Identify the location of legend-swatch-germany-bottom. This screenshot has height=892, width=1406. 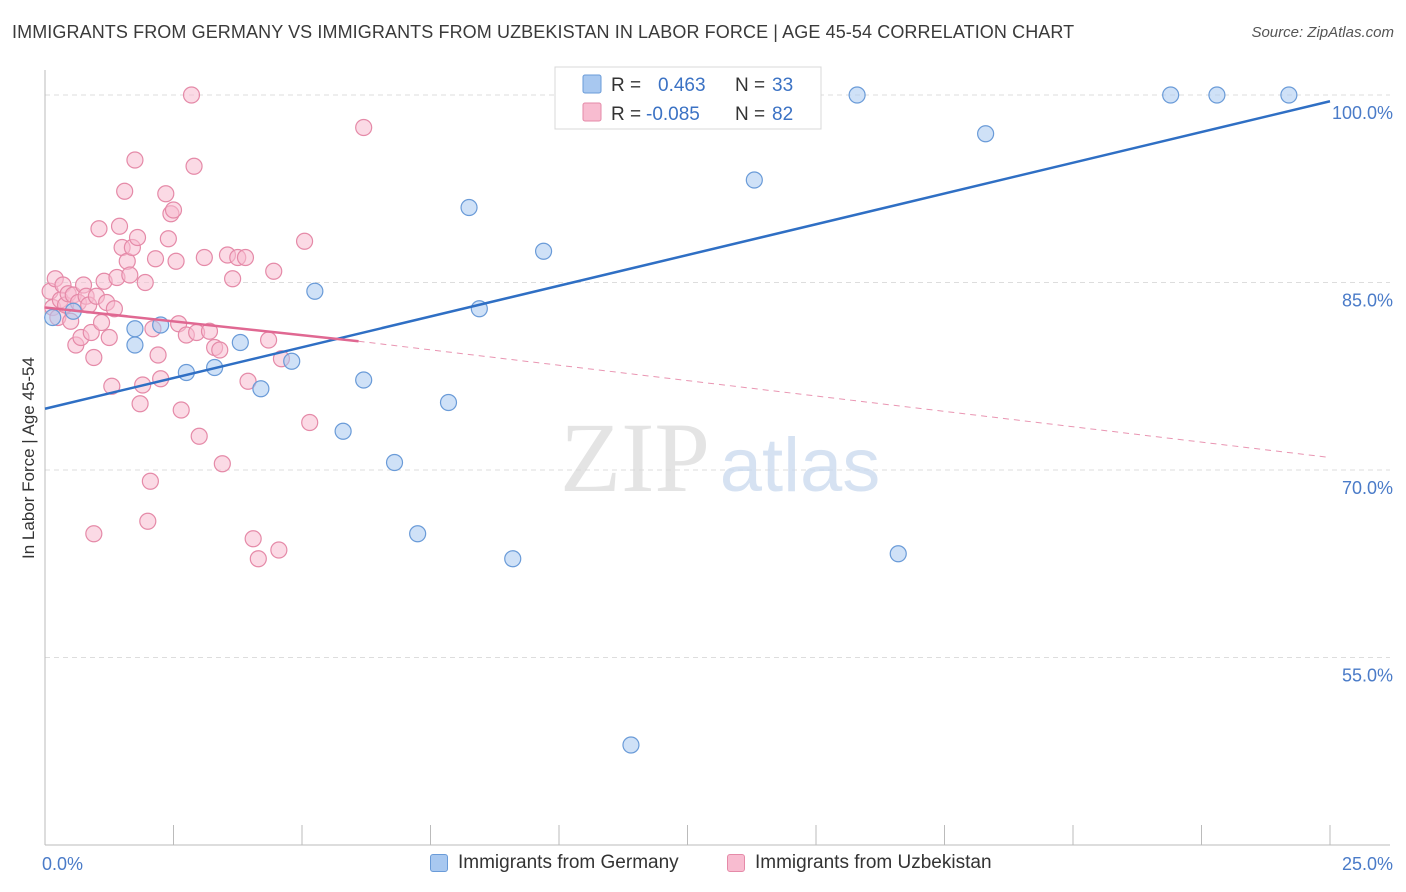
(439, 863).